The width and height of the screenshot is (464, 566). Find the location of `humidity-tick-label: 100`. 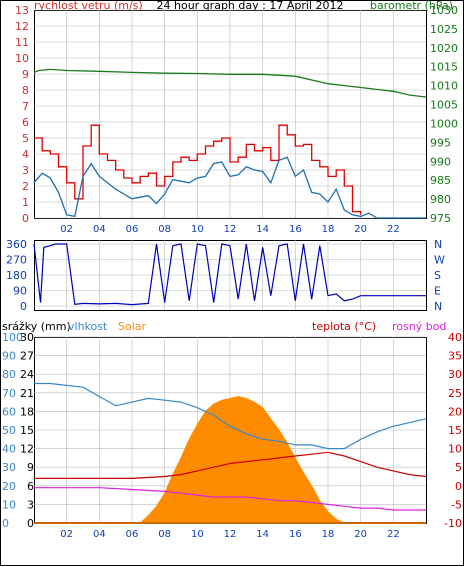

humidity-tick-label: 100 is located at coordinates (12, 337).